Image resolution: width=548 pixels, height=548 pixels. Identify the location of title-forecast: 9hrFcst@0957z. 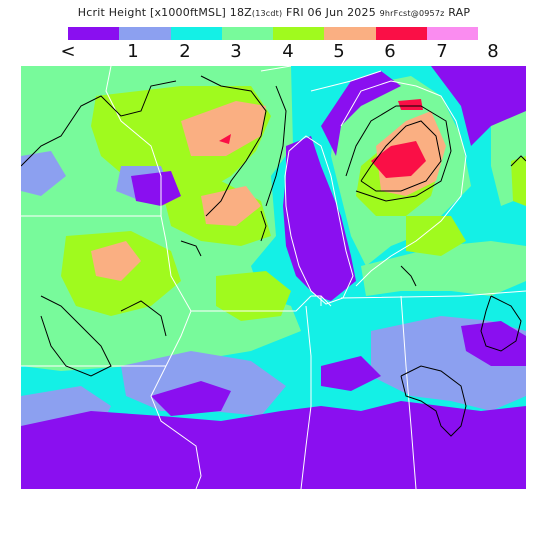
(412, 13).